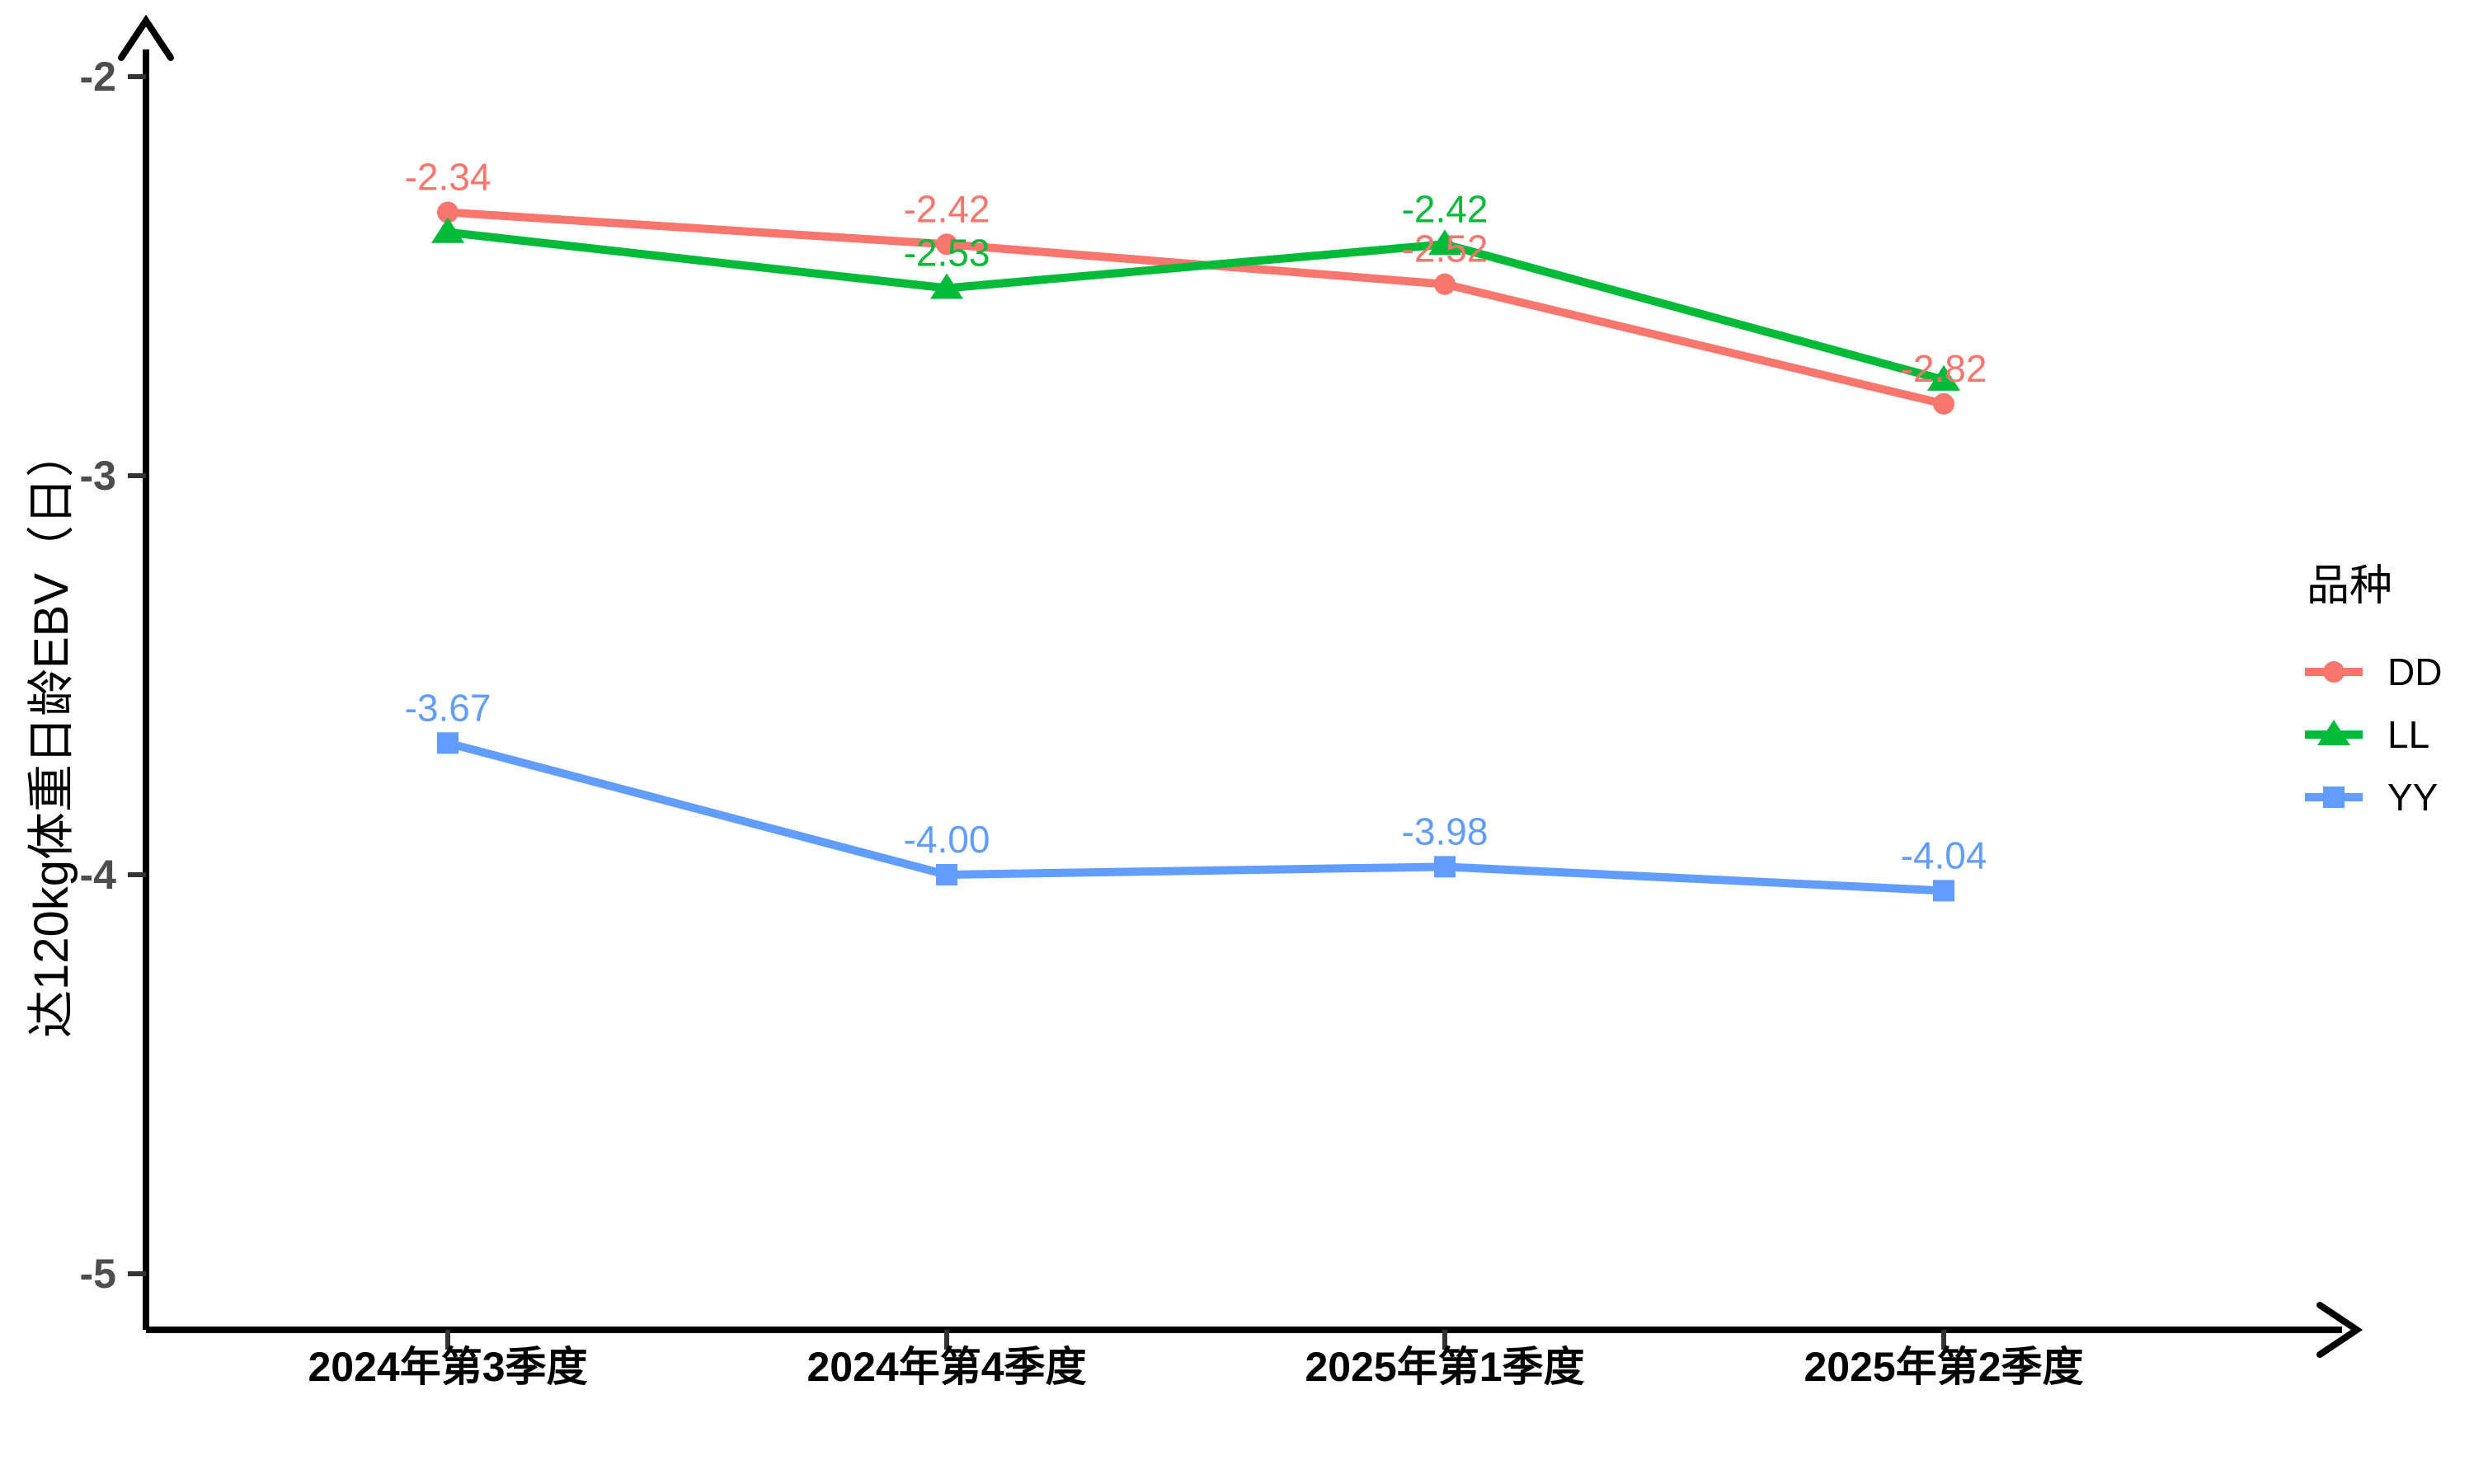 The height and width of the screenshot is (1484, 2474). What do you see at coordinates (447, 1367) in the screenshot?
I see `x-tick-label: 2024年第3季度` at bounding box center [447, 1367].